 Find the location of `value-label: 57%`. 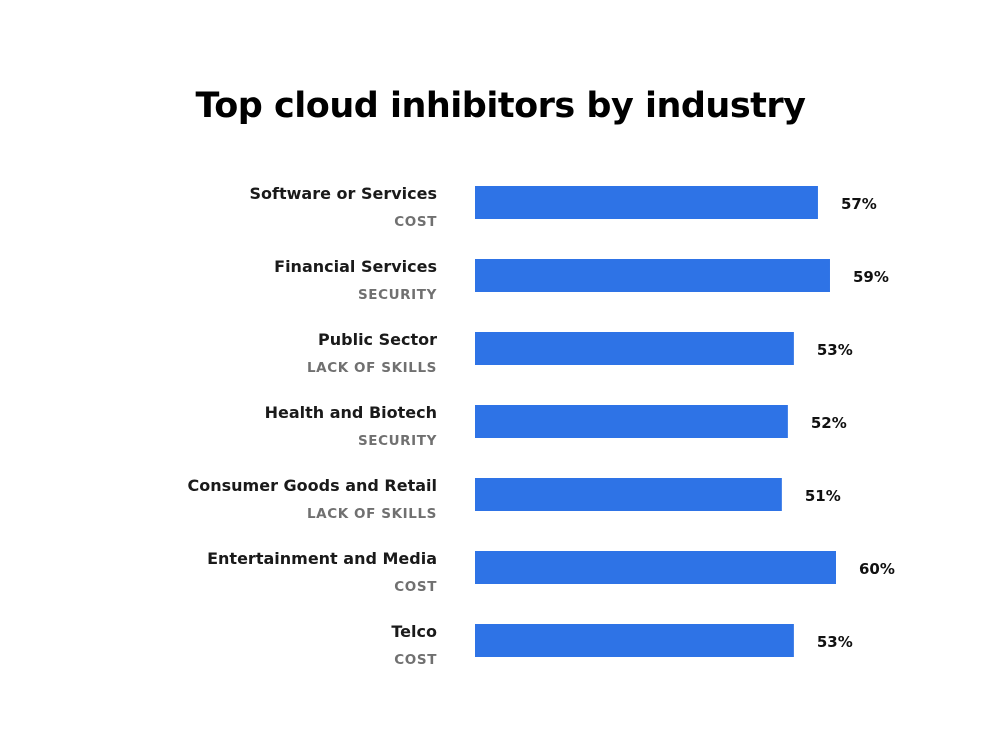

value-label: 57% is located at coordinates (859, 204).